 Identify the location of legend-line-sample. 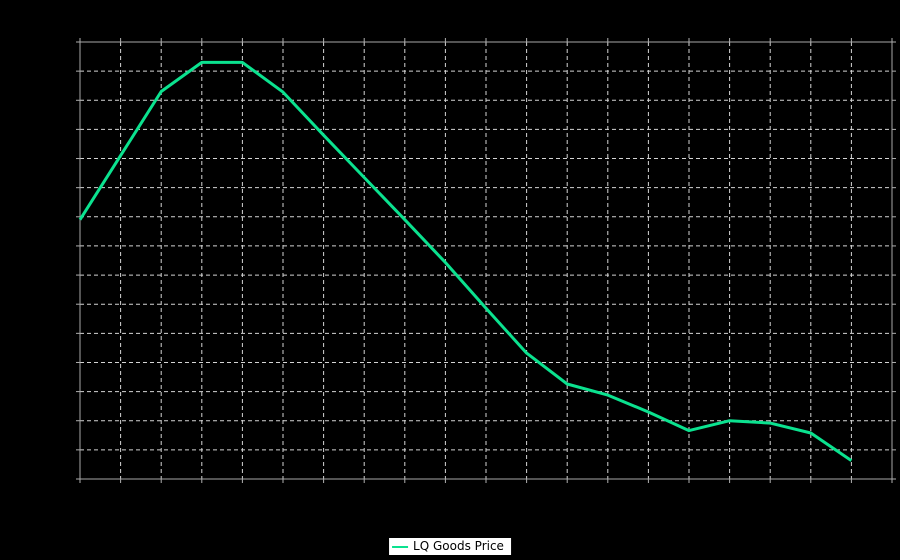
(400, 546).